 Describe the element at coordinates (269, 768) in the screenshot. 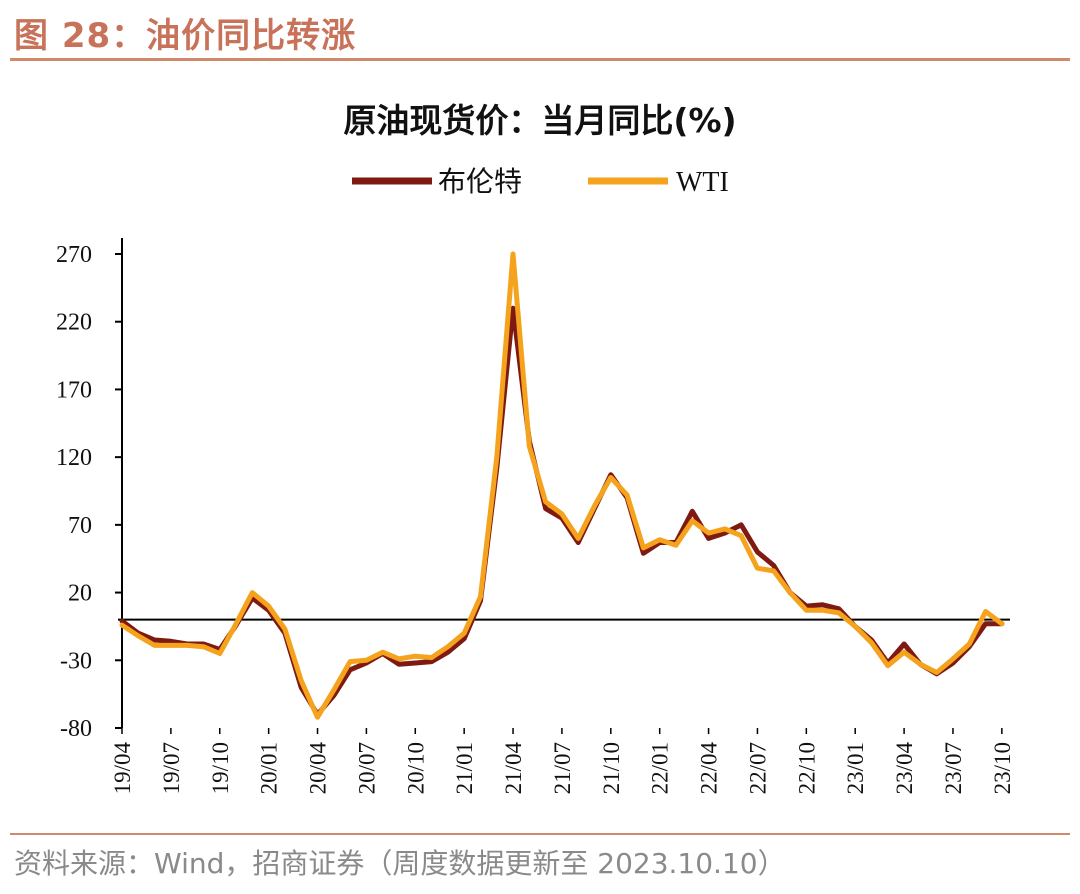

I see `x-tick-label: 20/01` at that location.